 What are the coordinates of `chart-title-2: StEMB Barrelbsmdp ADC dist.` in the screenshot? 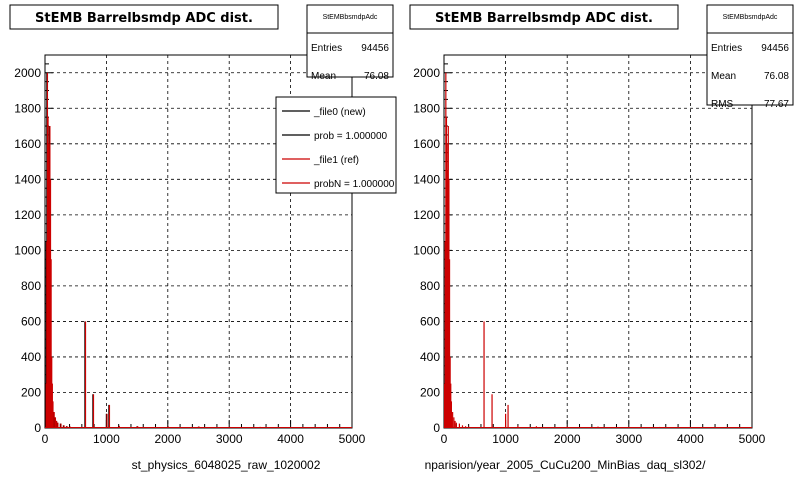 It's located at (544, 18).